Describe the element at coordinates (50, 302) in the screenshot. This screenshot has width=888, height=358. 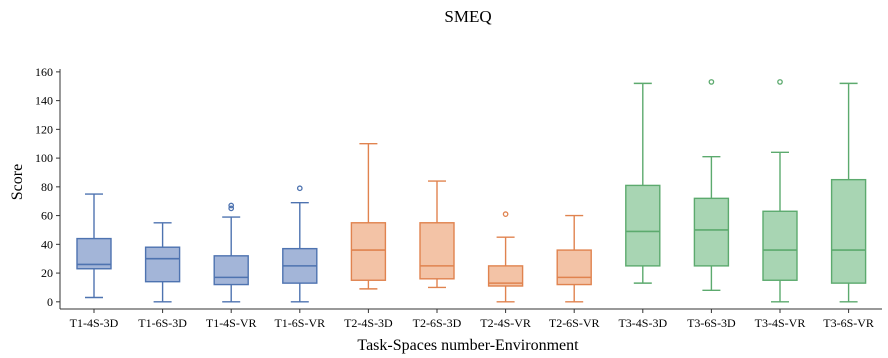
I see `y-tick-label: 0` at that location.